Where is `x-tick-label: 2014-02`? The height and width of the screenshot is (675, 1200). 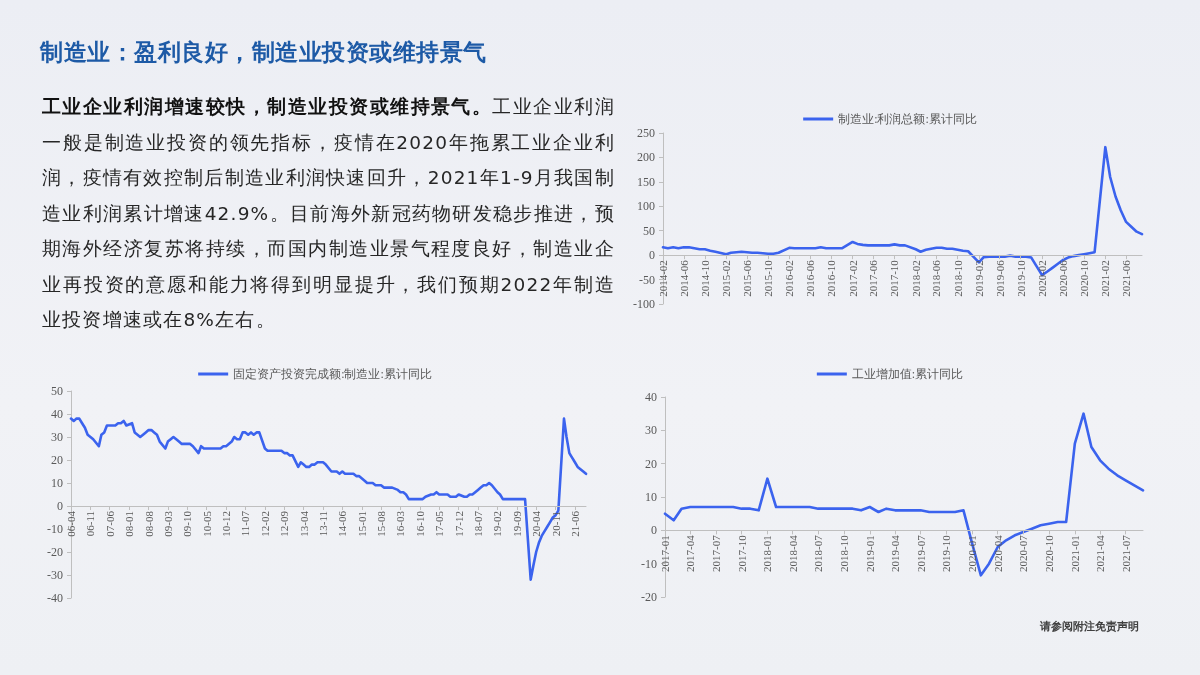 x-tick-label: 2014-02 is located at coordinates (663, 278).